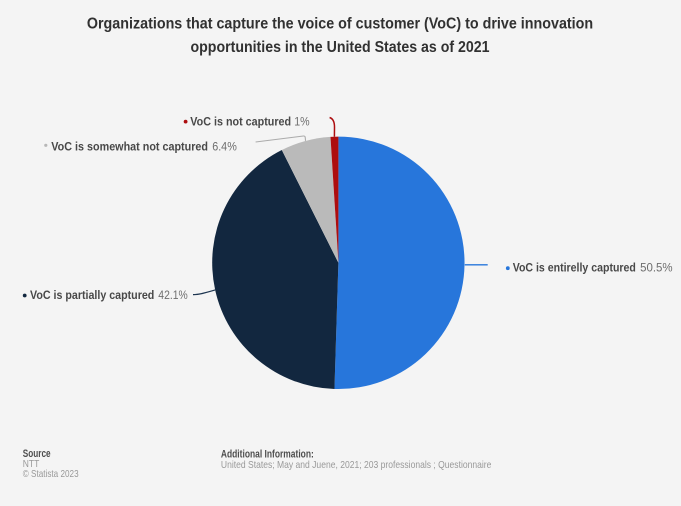  I want to click on svg-text: VoC is partially captured, so click(92, 295).